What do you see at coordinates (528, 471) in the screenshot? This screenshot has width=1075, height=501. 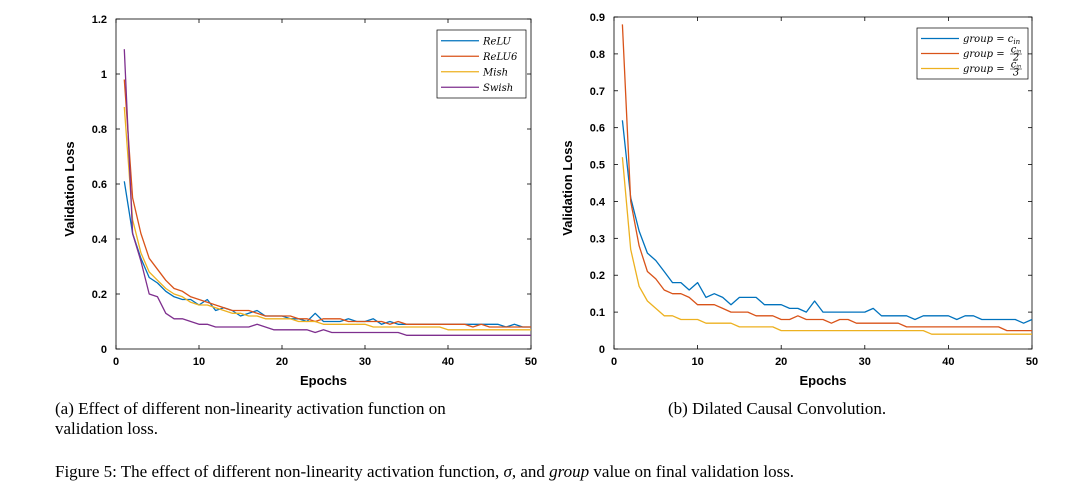 I see `figure-caption-mid: , and` at bounding box center [528, 471].